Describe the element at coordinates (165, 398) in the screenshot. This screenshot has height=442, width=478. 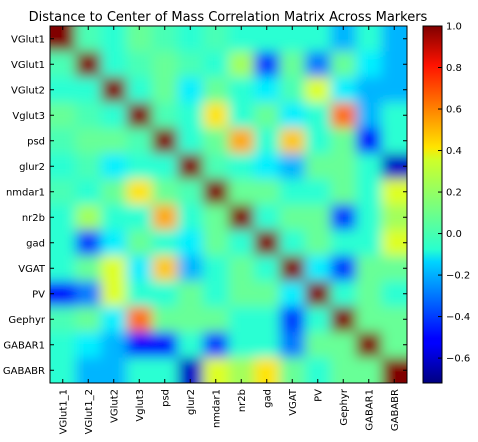
I see `x-tick-label: psd` at that location.